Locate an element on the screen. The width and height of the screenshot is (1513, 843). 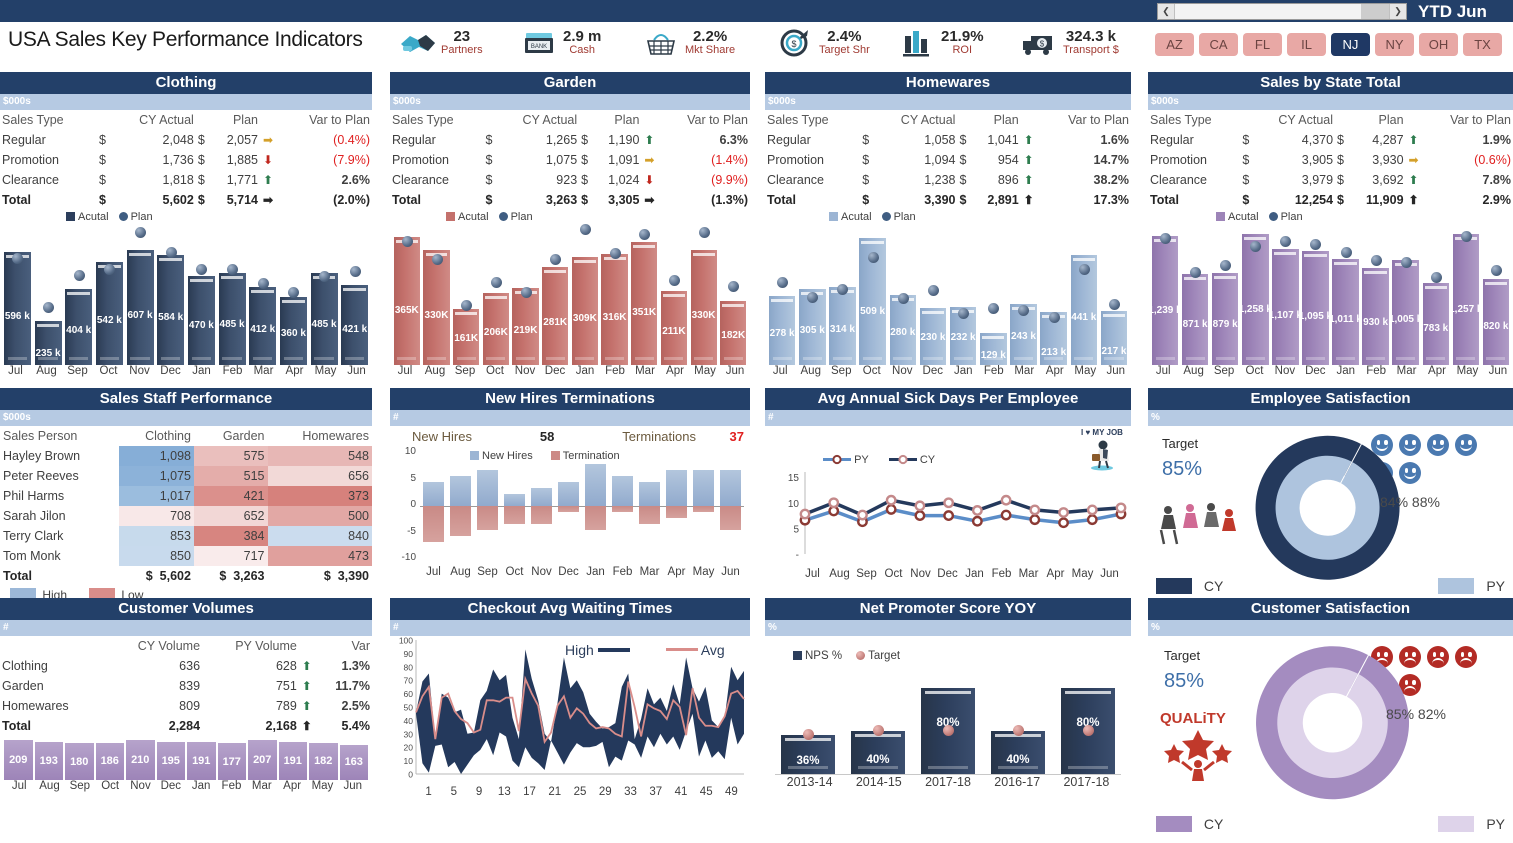
period-scrollbar: ❮ ❯ is located at coordinates (1282, 11).